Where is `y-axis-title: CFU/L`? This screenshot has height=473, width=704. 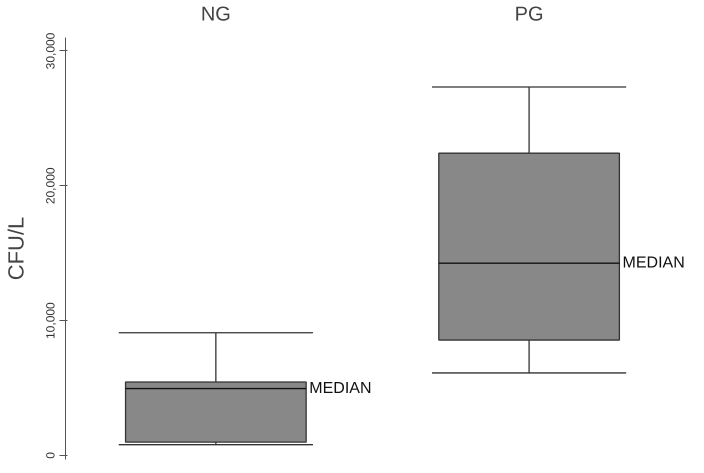 y-axis-title: CFU/L is located at coordinates (16, 248).